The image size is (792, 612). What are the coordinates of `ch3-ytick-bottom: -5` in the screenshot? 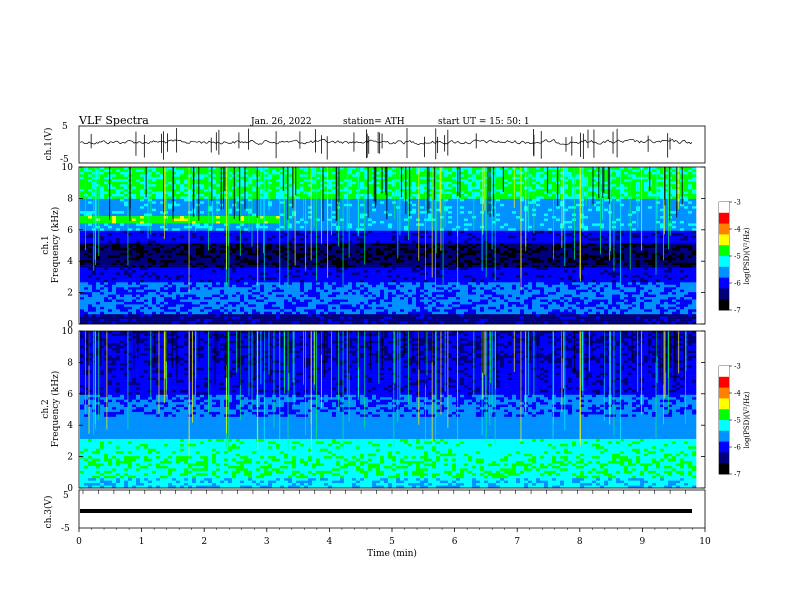 It's located at (65, 529).